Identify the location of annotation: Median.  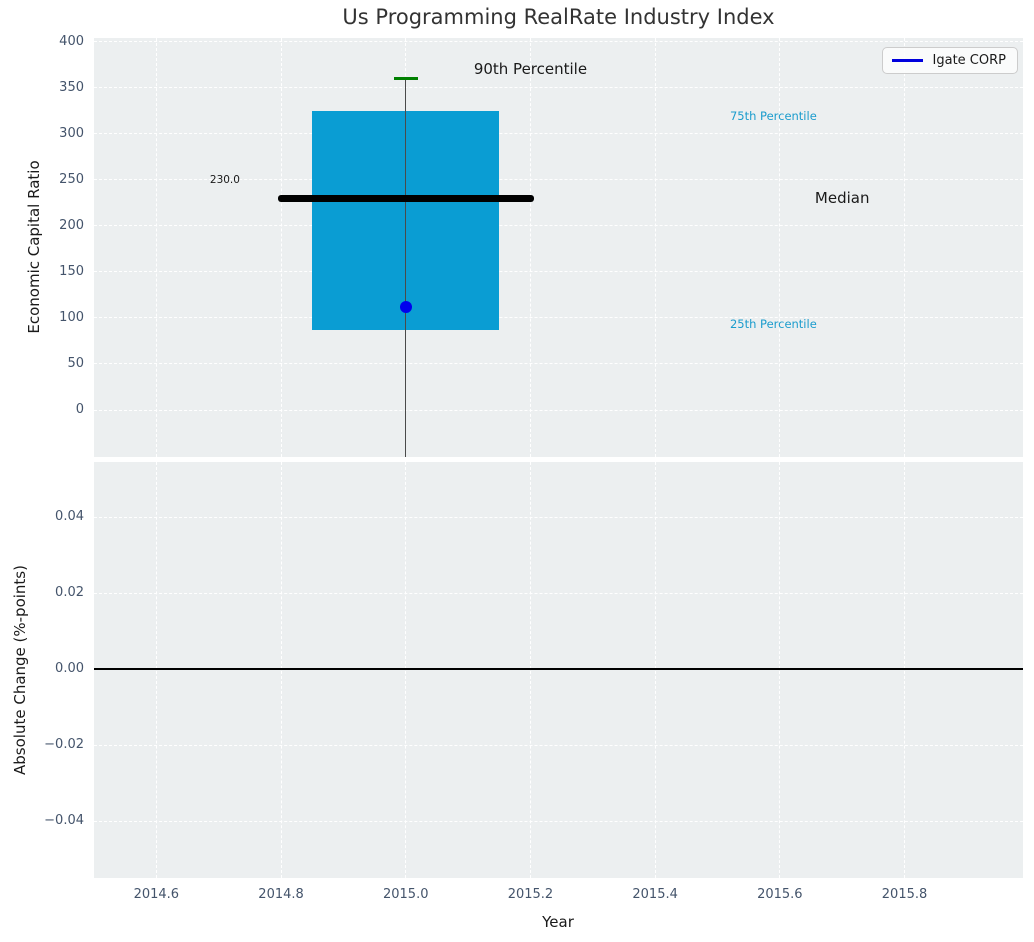
(842, 198).